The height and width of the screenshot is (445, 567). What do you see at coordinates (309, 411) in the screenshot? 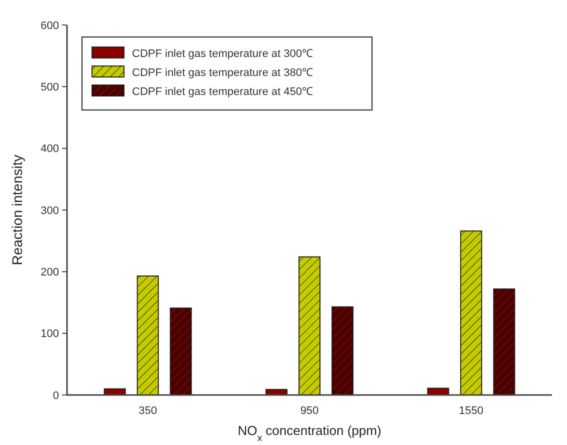
I see `x-tick-label: 950` at bounding box center [309, 411].